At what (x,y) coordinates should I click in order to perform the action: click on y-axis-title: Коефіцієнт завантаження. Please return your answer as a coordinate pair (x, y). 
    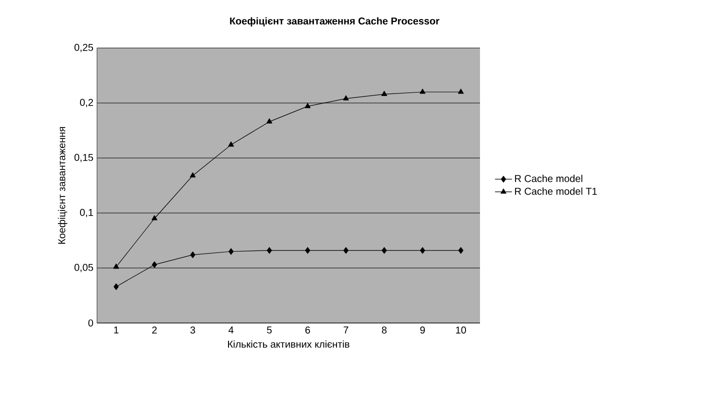
    Looking at the image, I should click on (63, 185).